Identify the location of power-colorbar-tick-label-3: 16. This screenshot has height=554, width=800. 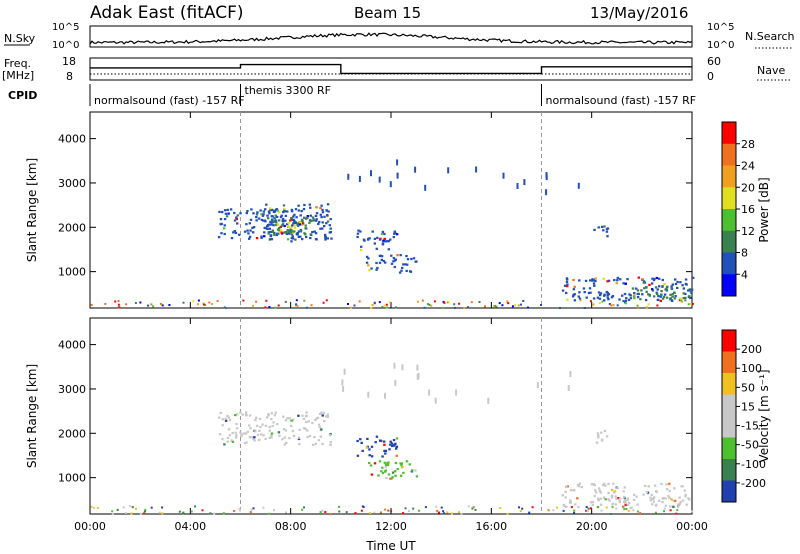
(748, 209).